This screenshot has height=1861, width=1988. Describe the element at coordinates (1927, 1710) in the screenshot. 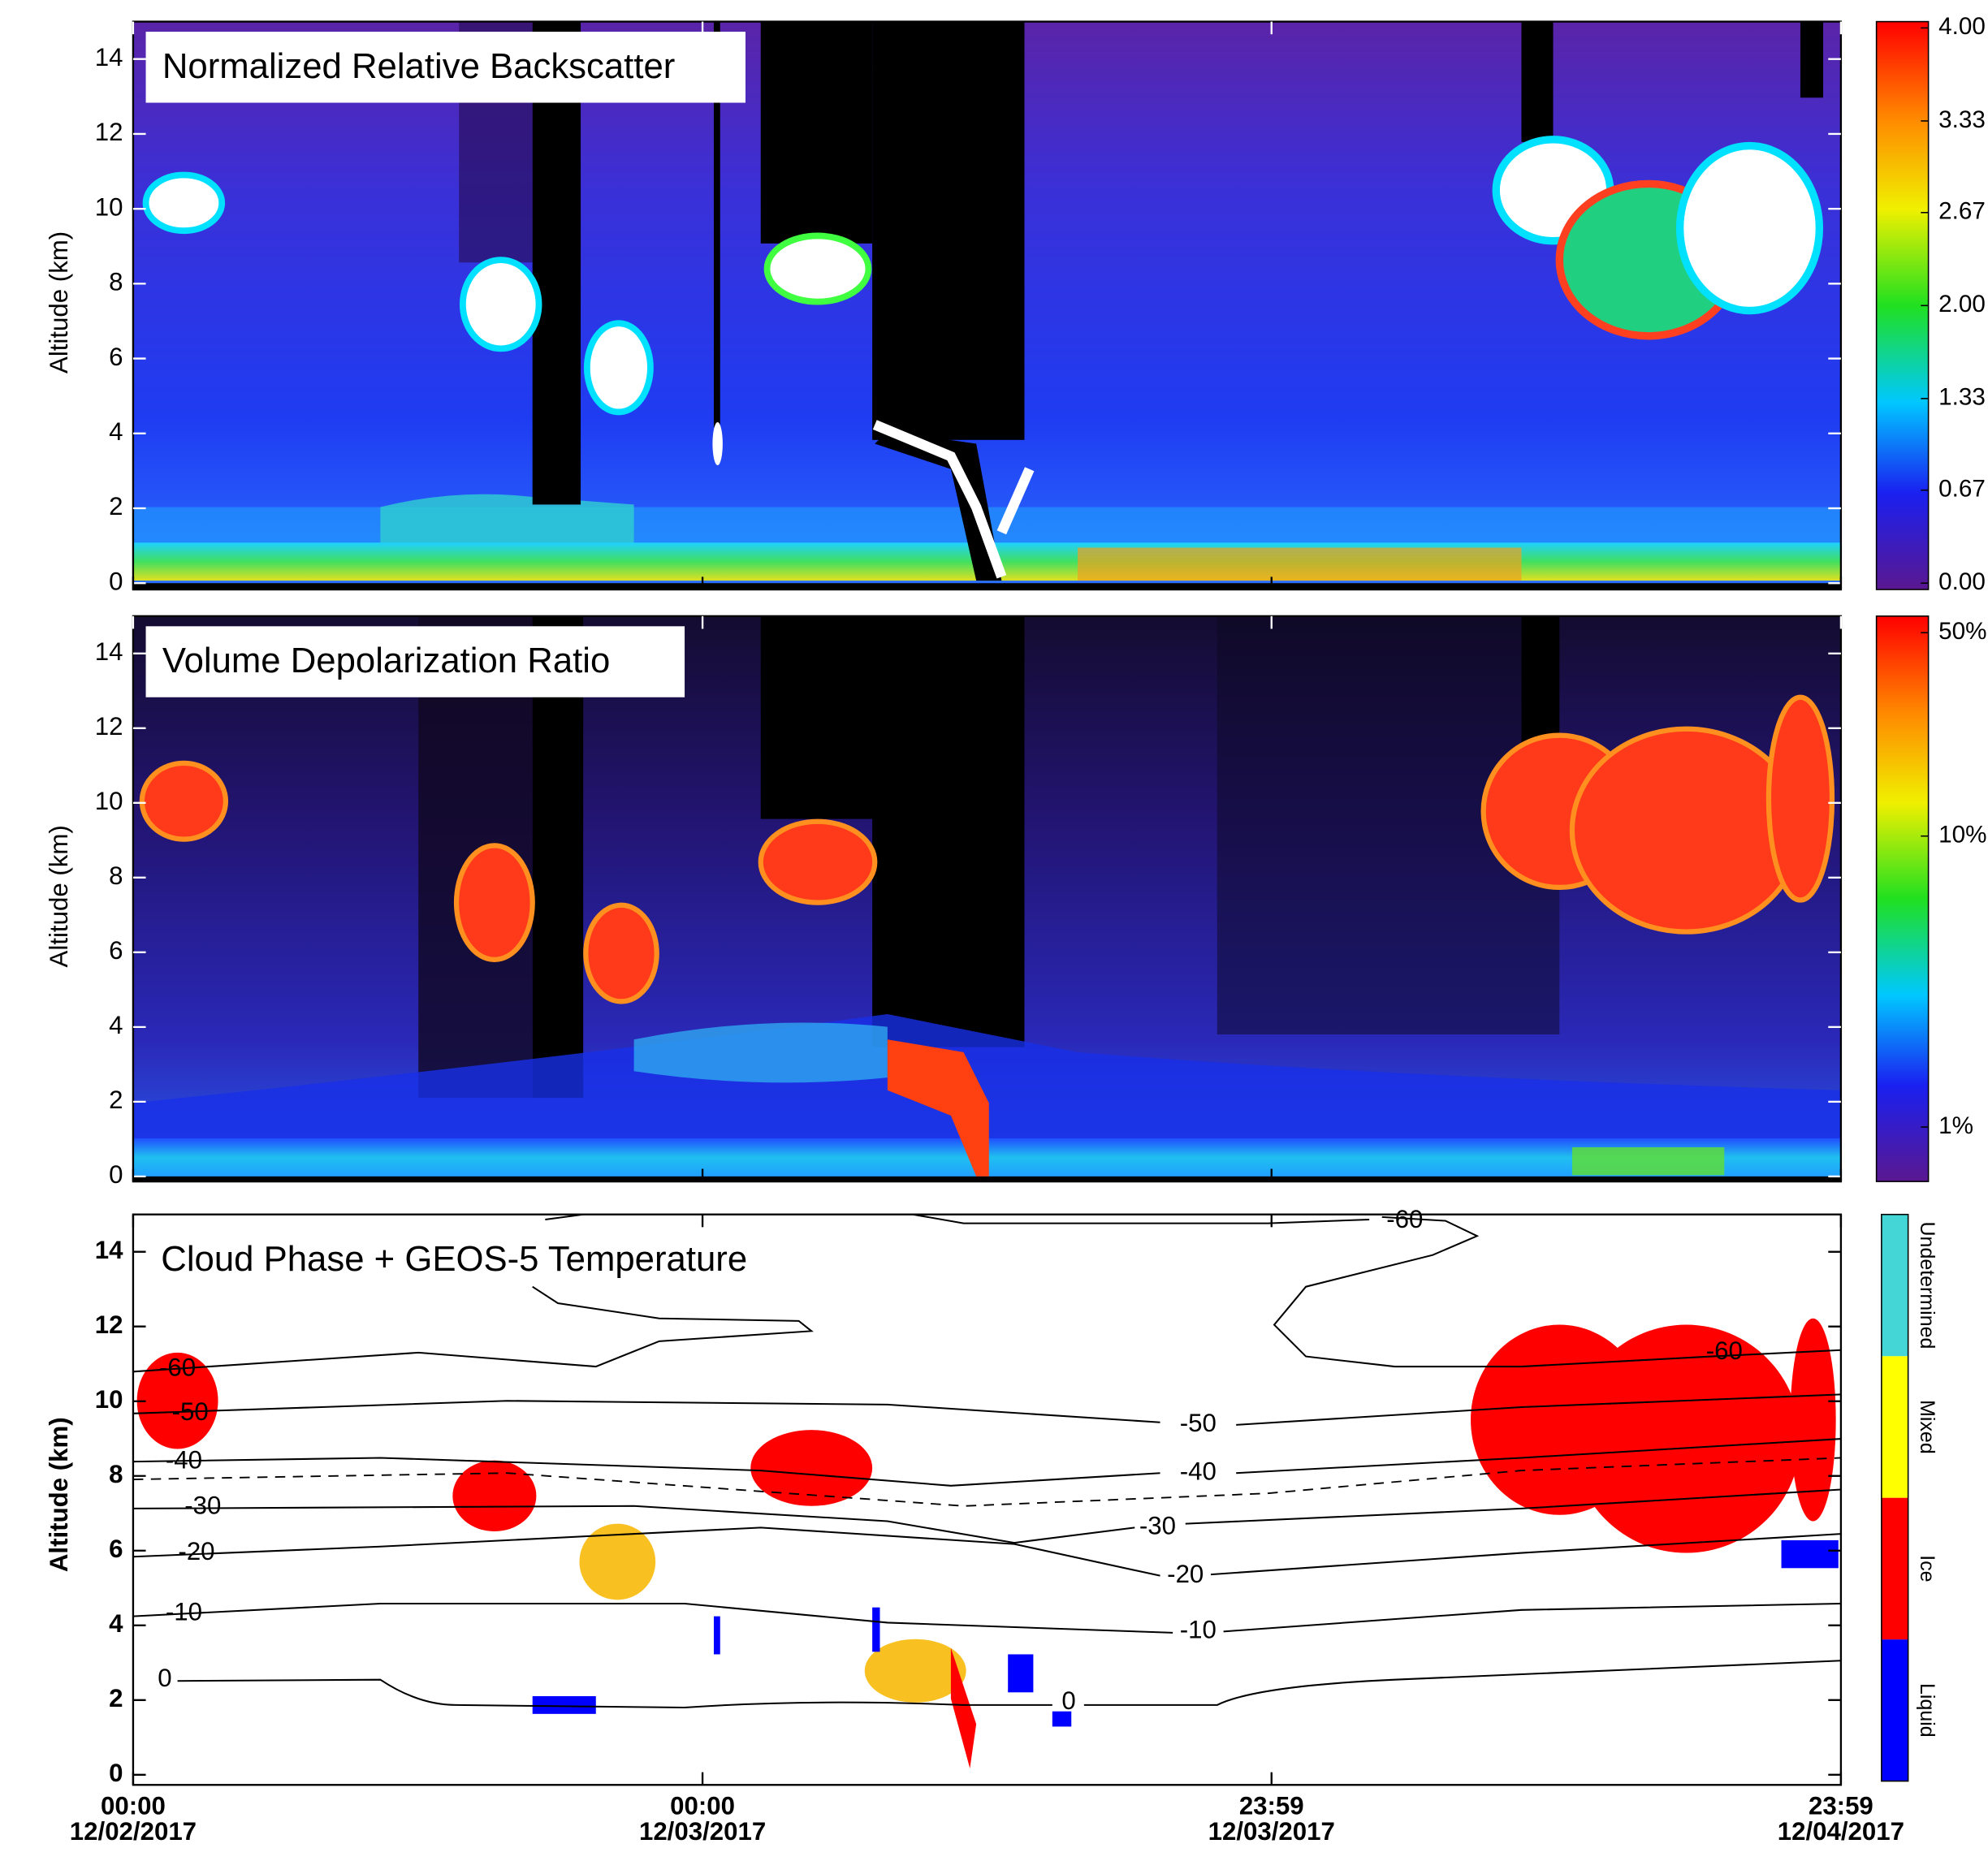

I see `colorbar-label: Liquid` at that location.